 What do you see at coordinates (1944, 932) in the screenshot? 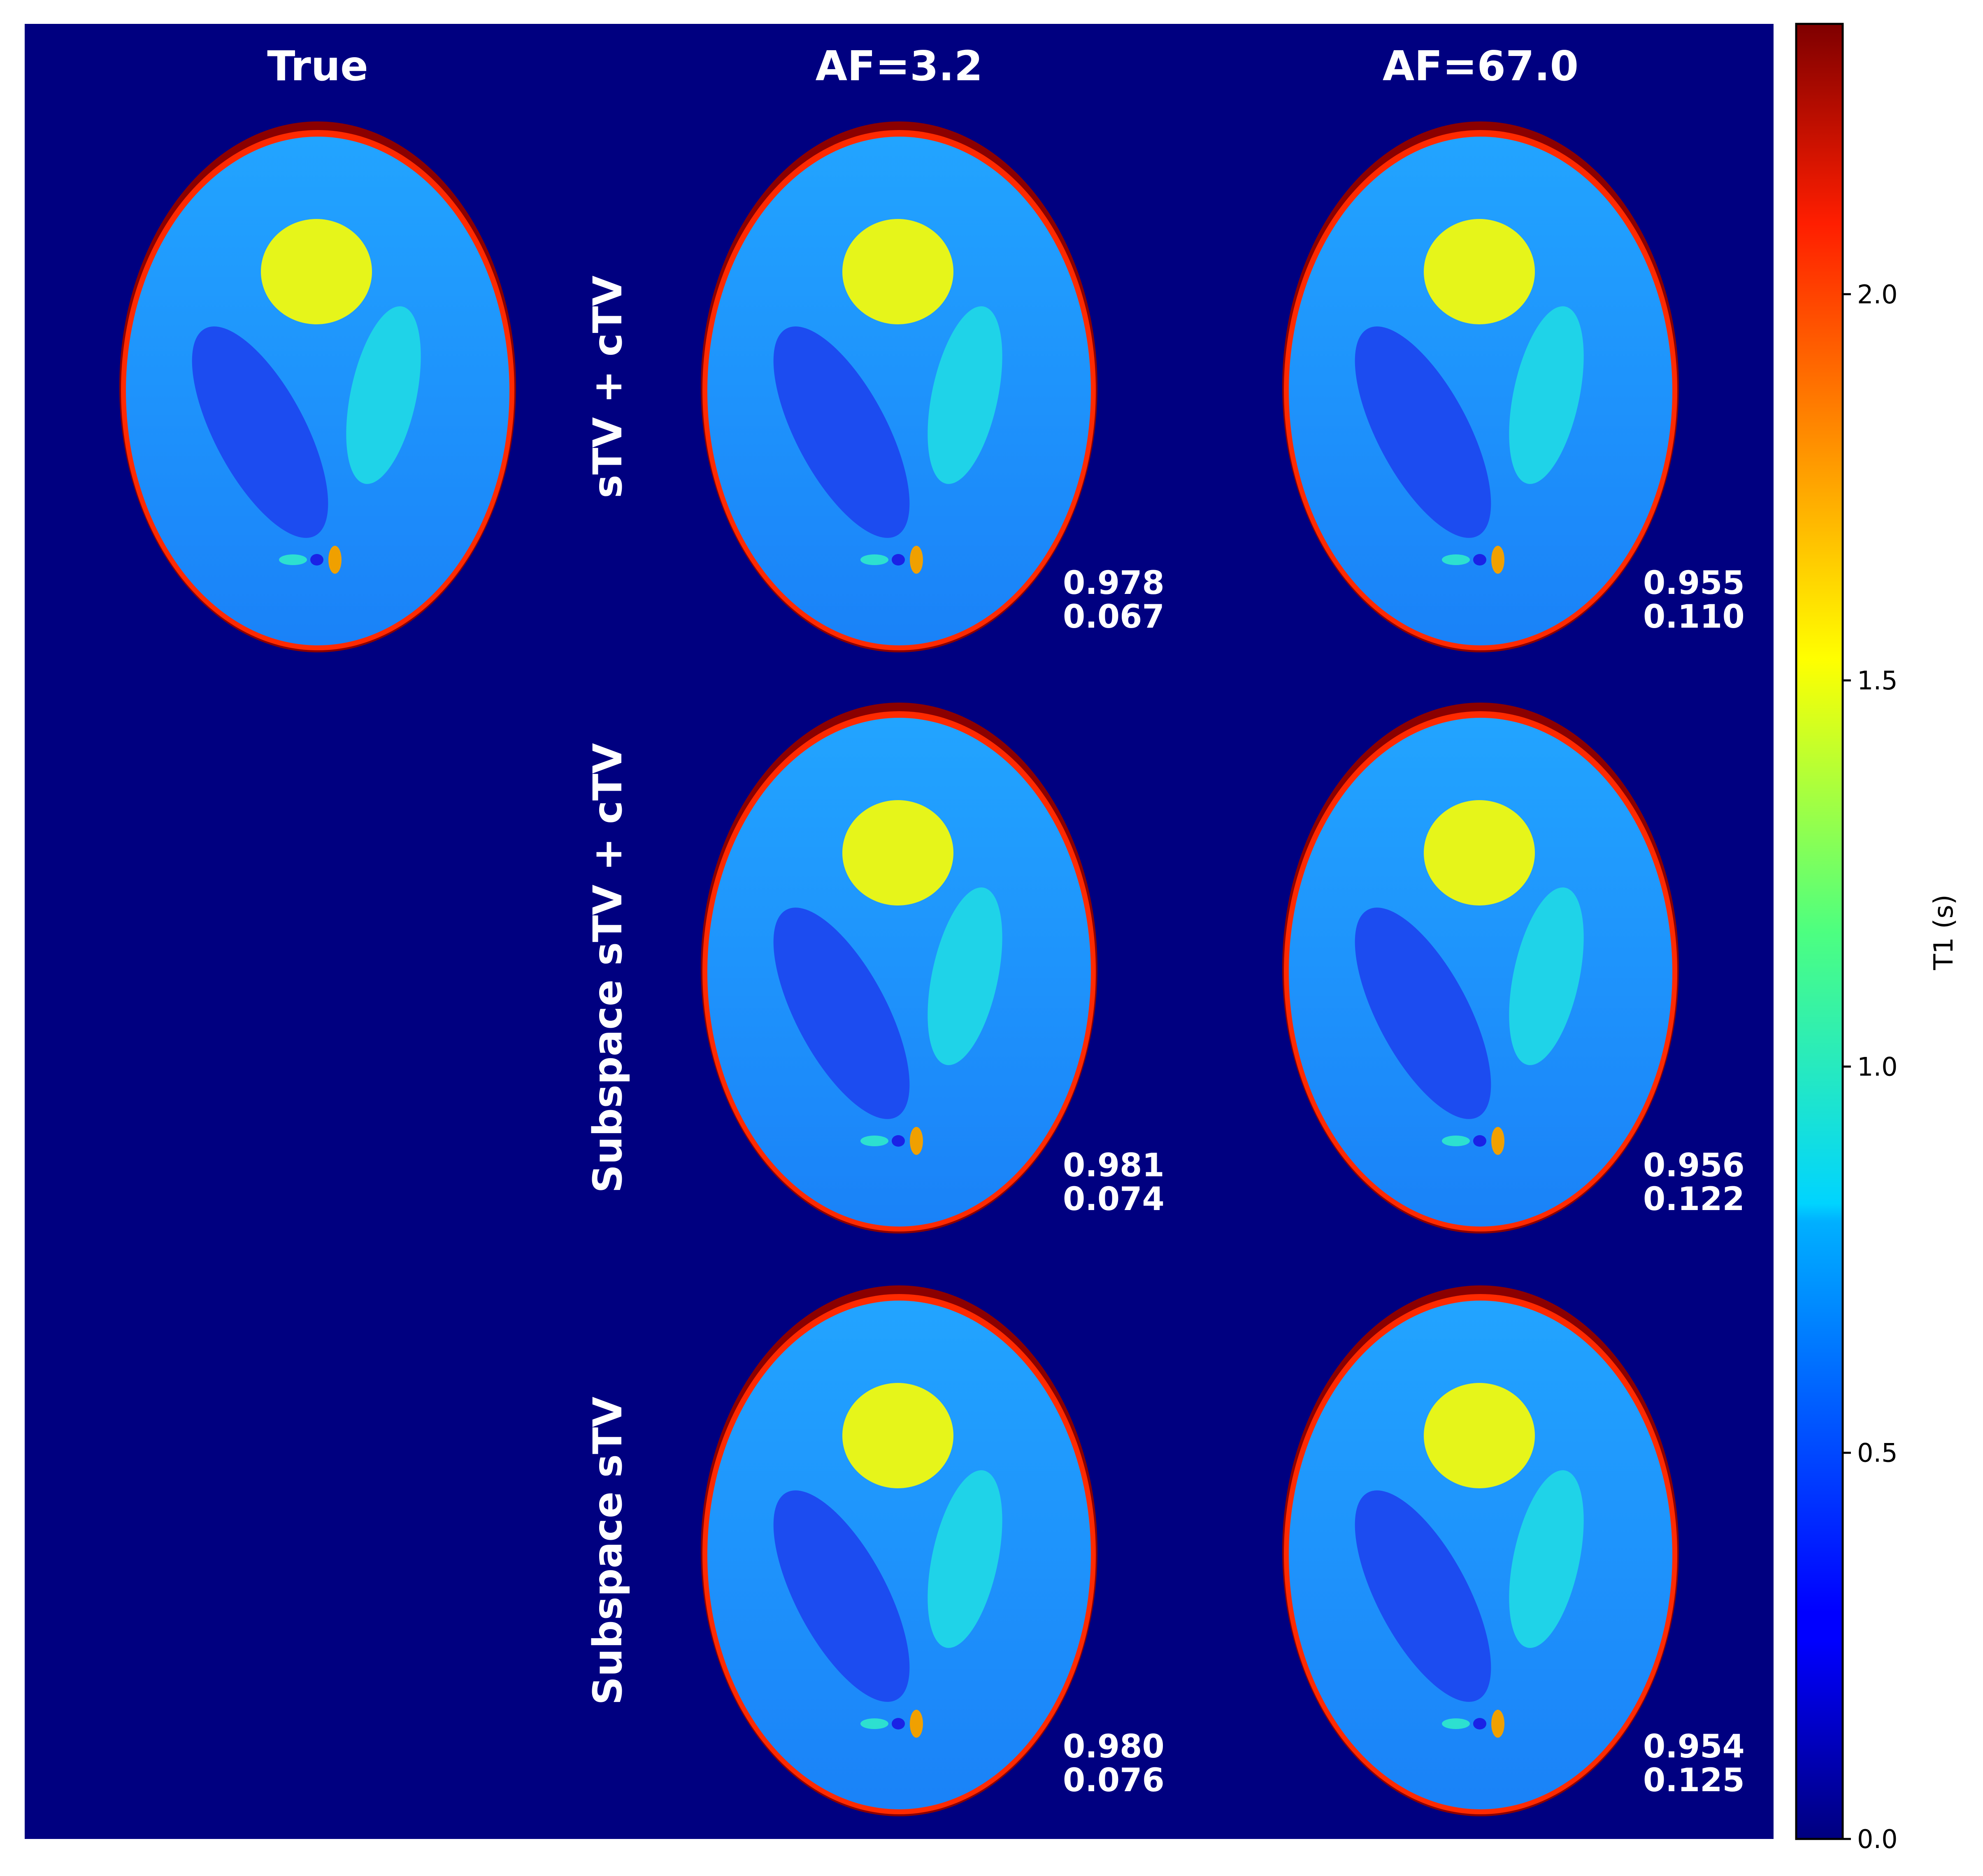
I see `colorbar-label: T1 (s)` at bounding box center [1944, 932].